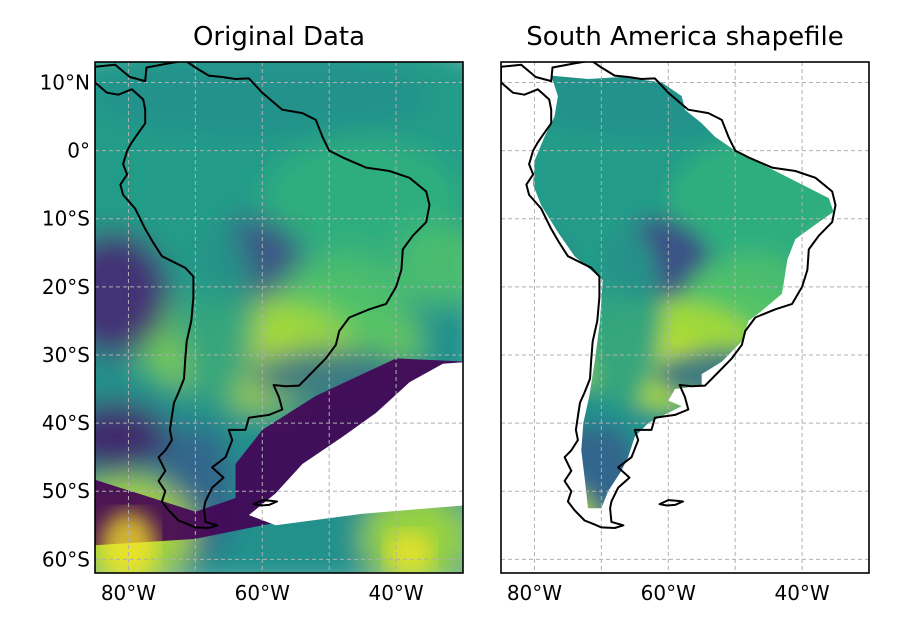 This screenshot has width=908, height=626. I want to click on y-tick-label: 40°S, so click(66, 423).